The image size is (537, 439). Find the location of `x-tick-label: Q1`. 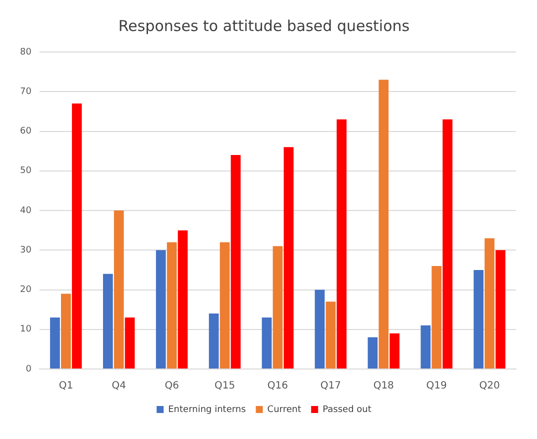

x-tick-label: Q1 is located at coordinates (66, 386).